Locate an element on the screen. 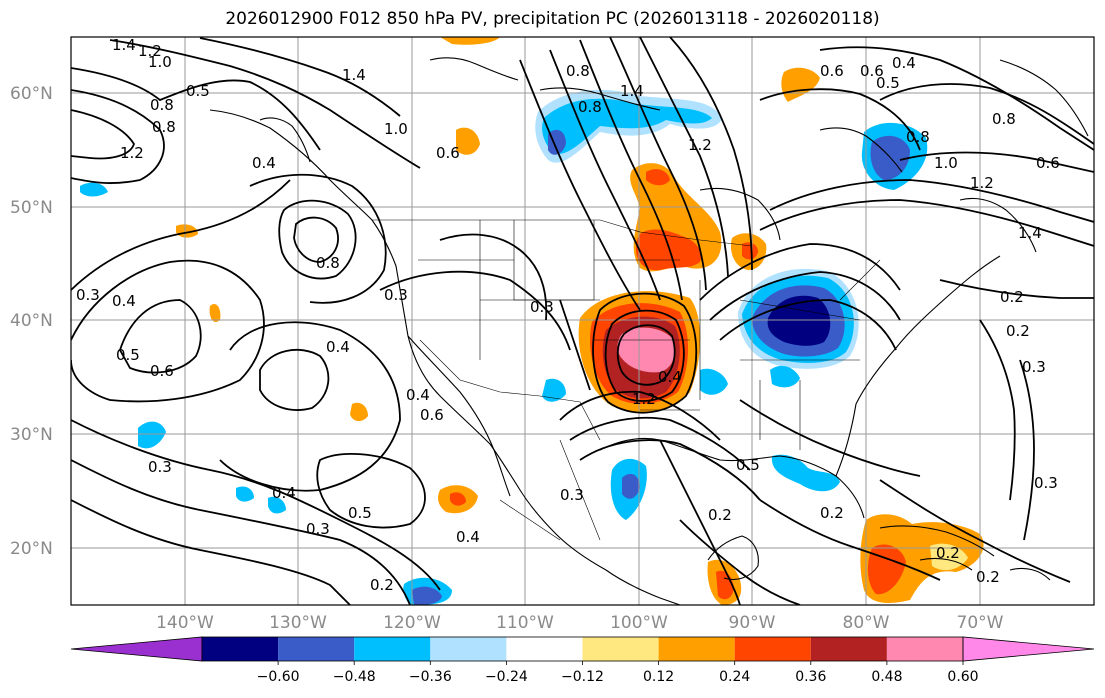  lon-label-130w: 130°W is located at coordinates (298, 623).